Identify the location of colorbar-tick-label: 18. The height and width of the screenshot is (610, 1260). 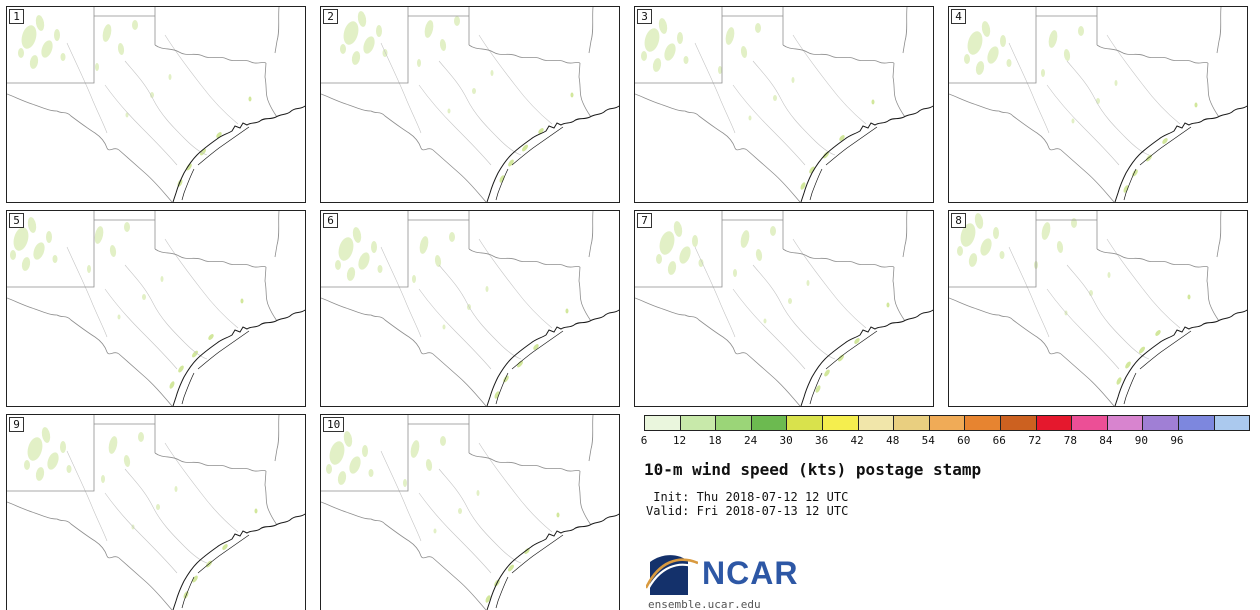
(715, 440).